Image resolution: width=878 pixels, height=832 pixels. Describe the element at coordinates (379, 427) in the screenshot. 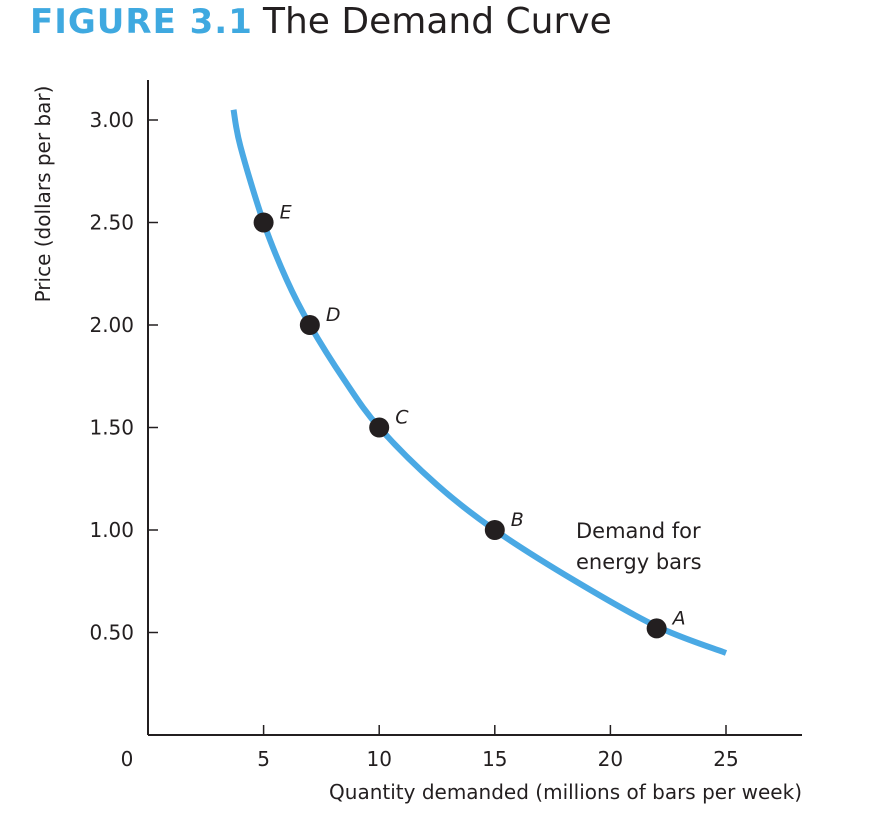

I see `point-c` at that location.